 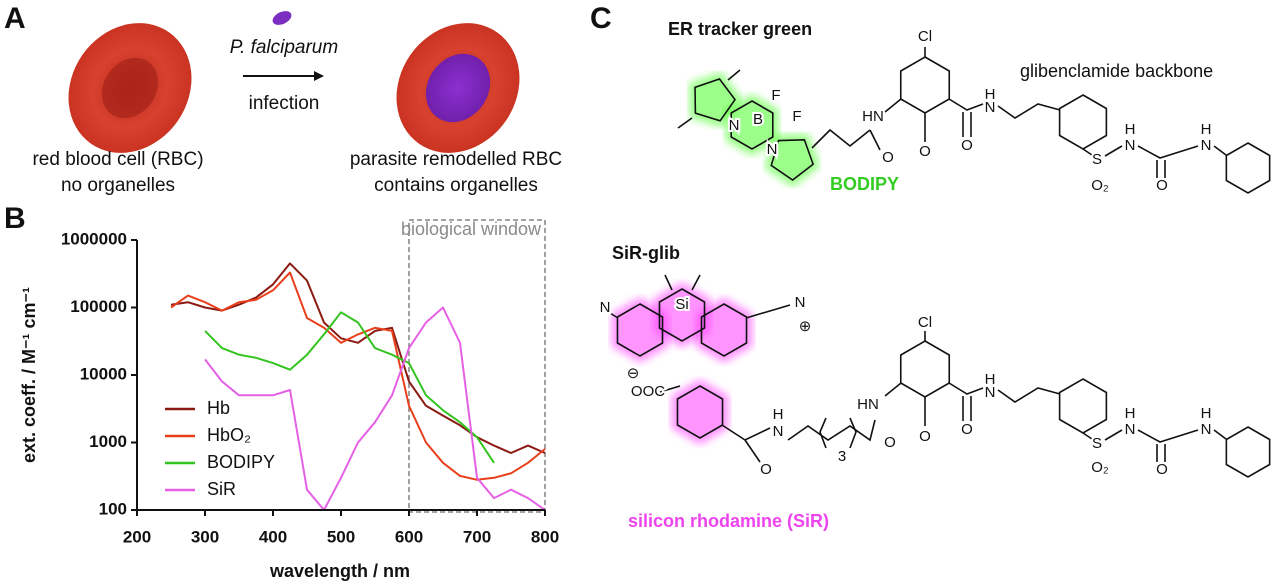 What do you see at coordinates (477, 366) in the screenshot?
I see `window-box` at bounding box center [477, 366].